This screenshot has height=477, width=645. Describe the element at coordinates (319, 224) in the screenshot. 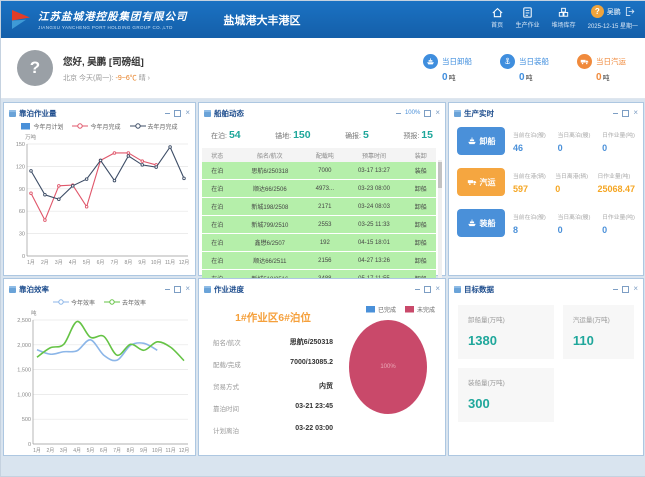

I see `ship-row: 在泊 新城799/2510 2553 03-25 11:33 卸船` at that location.